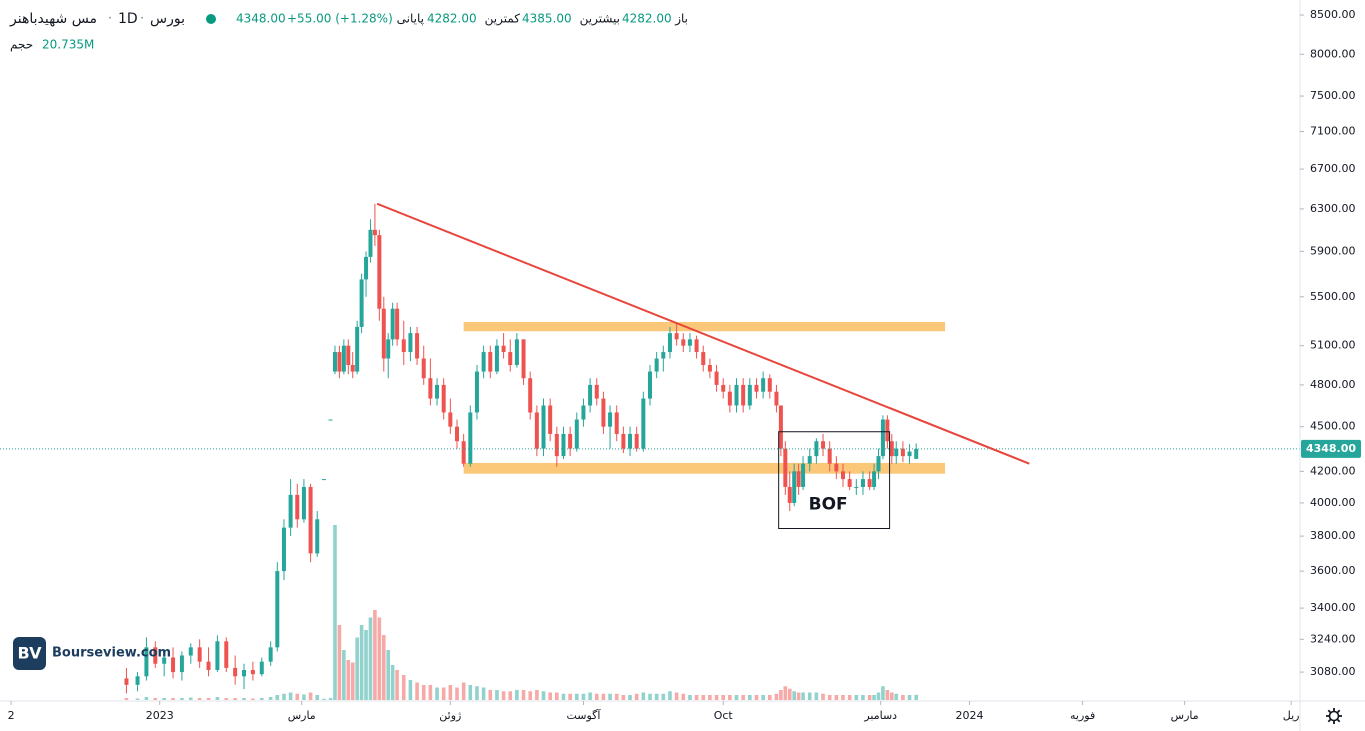 The width and height of the screenshot is (1365, 731). Describe the element at coordinates (1333, 671) in the screenshot. I see `y-tick-label: 3080.00` at that location.